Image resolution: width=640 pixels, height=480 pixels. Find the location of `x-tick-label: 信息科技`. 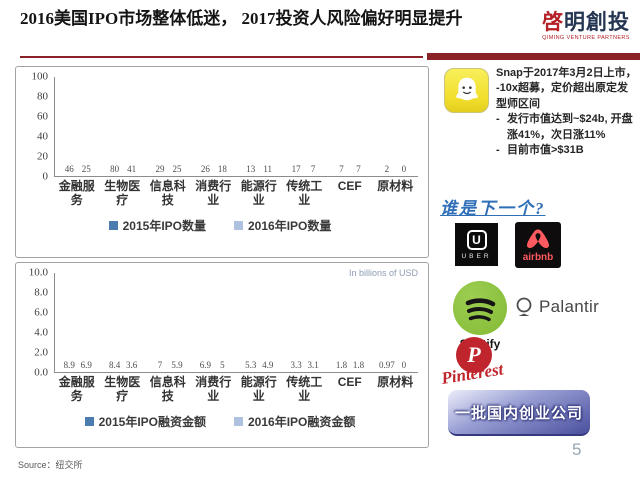

x-tick-label: 信息科技 is located at coordinates (167, 389).